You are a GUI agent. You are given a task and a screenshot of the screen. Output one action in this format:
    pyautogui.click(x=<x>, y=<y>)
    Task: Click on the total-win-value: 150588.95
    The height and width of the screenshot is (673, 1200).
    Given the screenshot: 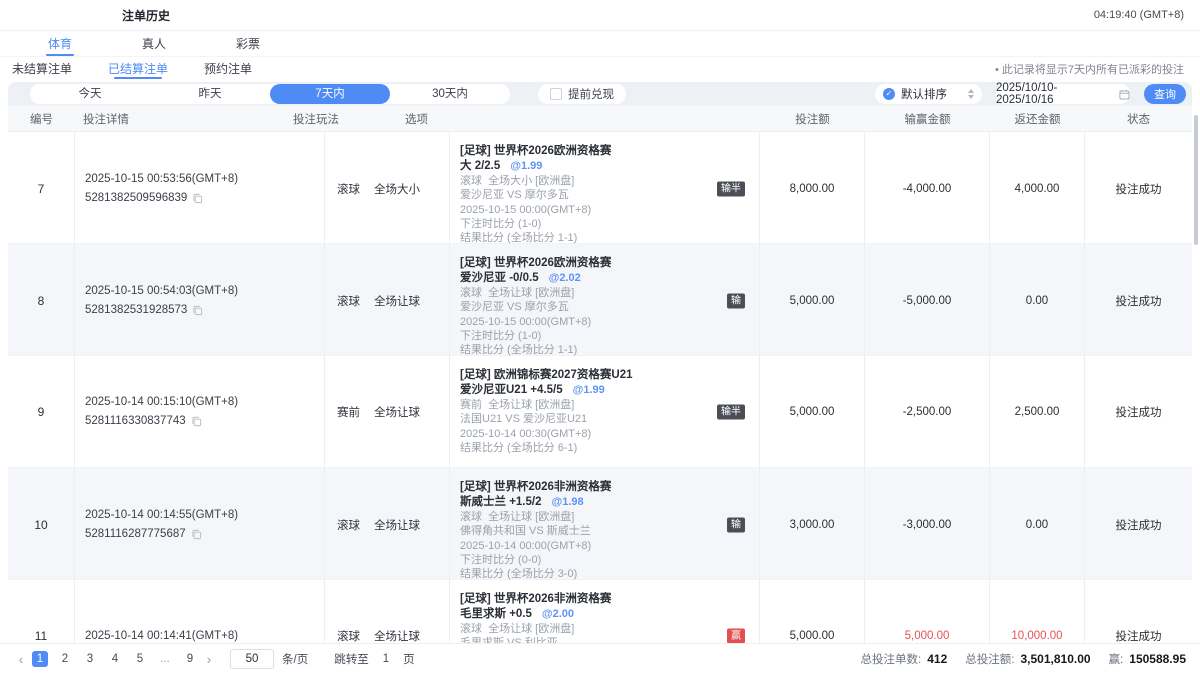 What is the action you would take?
    pyautogui.click(x=1157, y=658)
    